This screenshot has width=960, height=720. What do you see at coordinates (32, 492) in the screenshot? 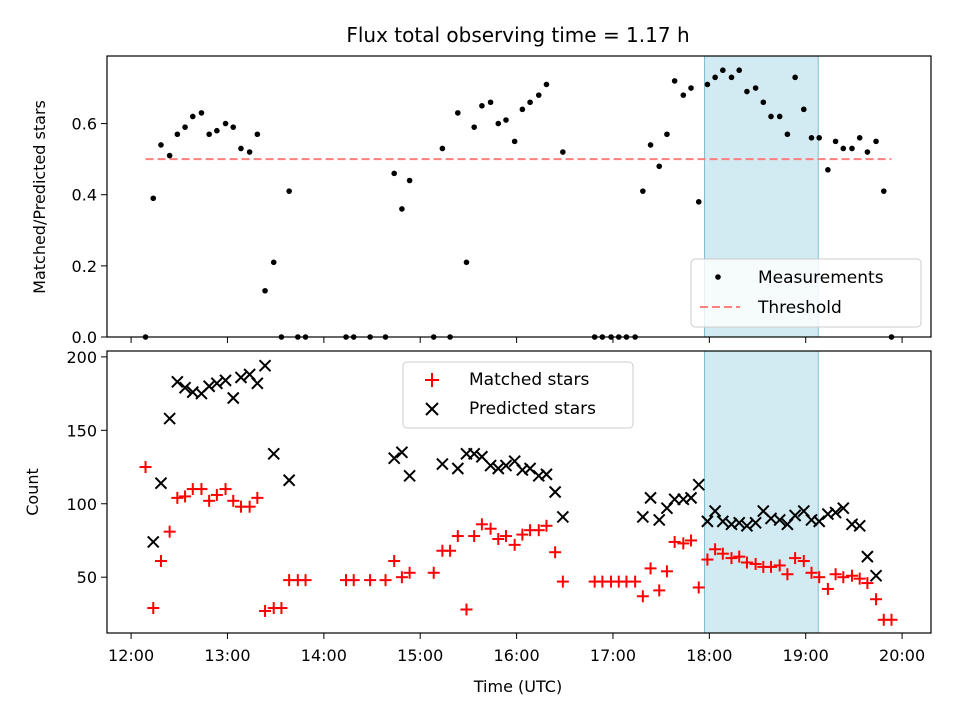
I see `bottom-y-label: Count` at bounding box center [32, 492].